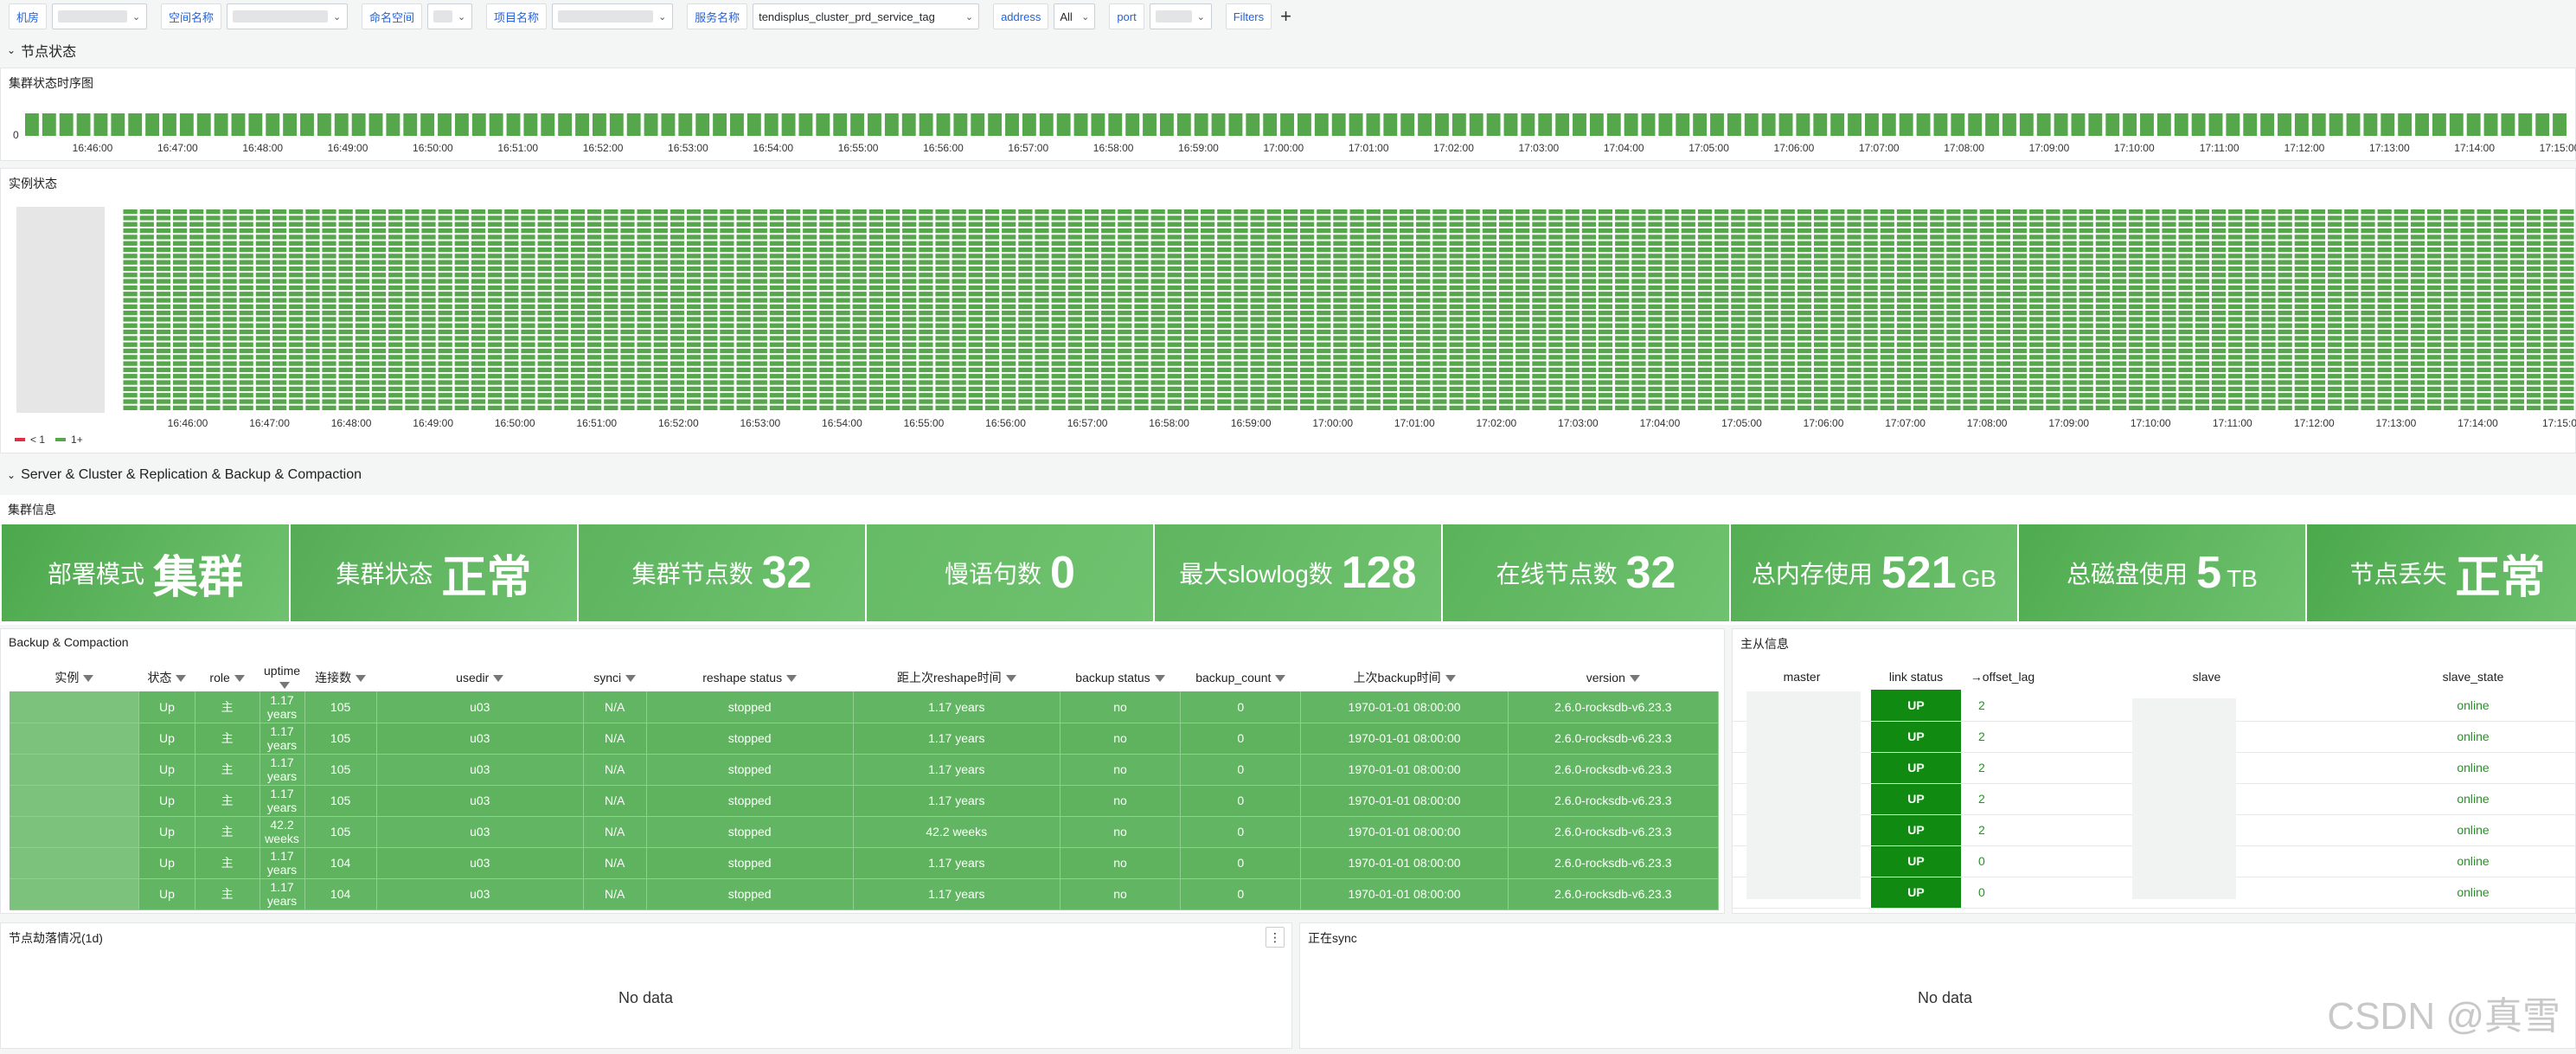 This screenshot has height=1054, width=2576. What do you see at coordinates (38, 440) in the screenshot?
I see `legend-item: < 1` at bounding box center [38, 440].